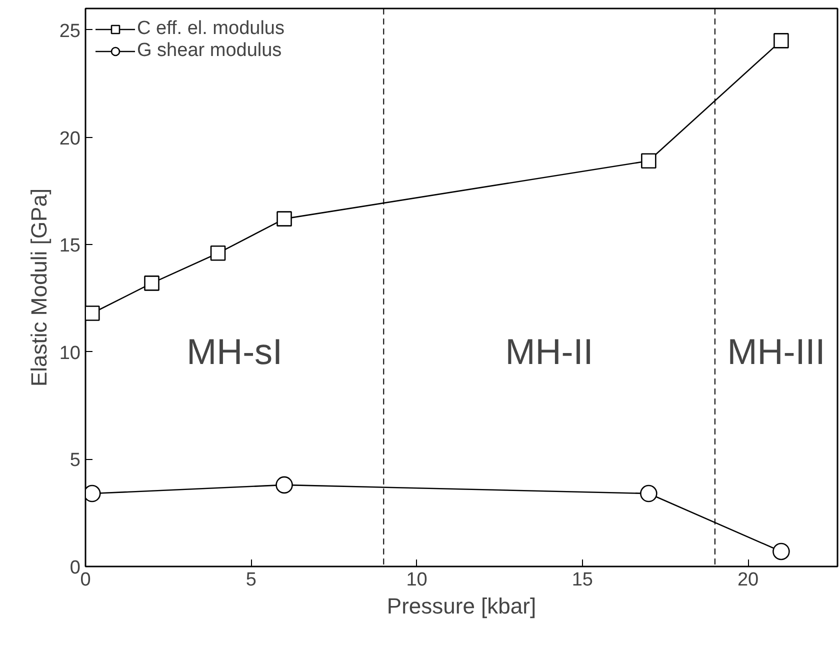 The height and width of the screenshot is (646, 839). I want to click on annotation: MH-III, so click(776, 351).